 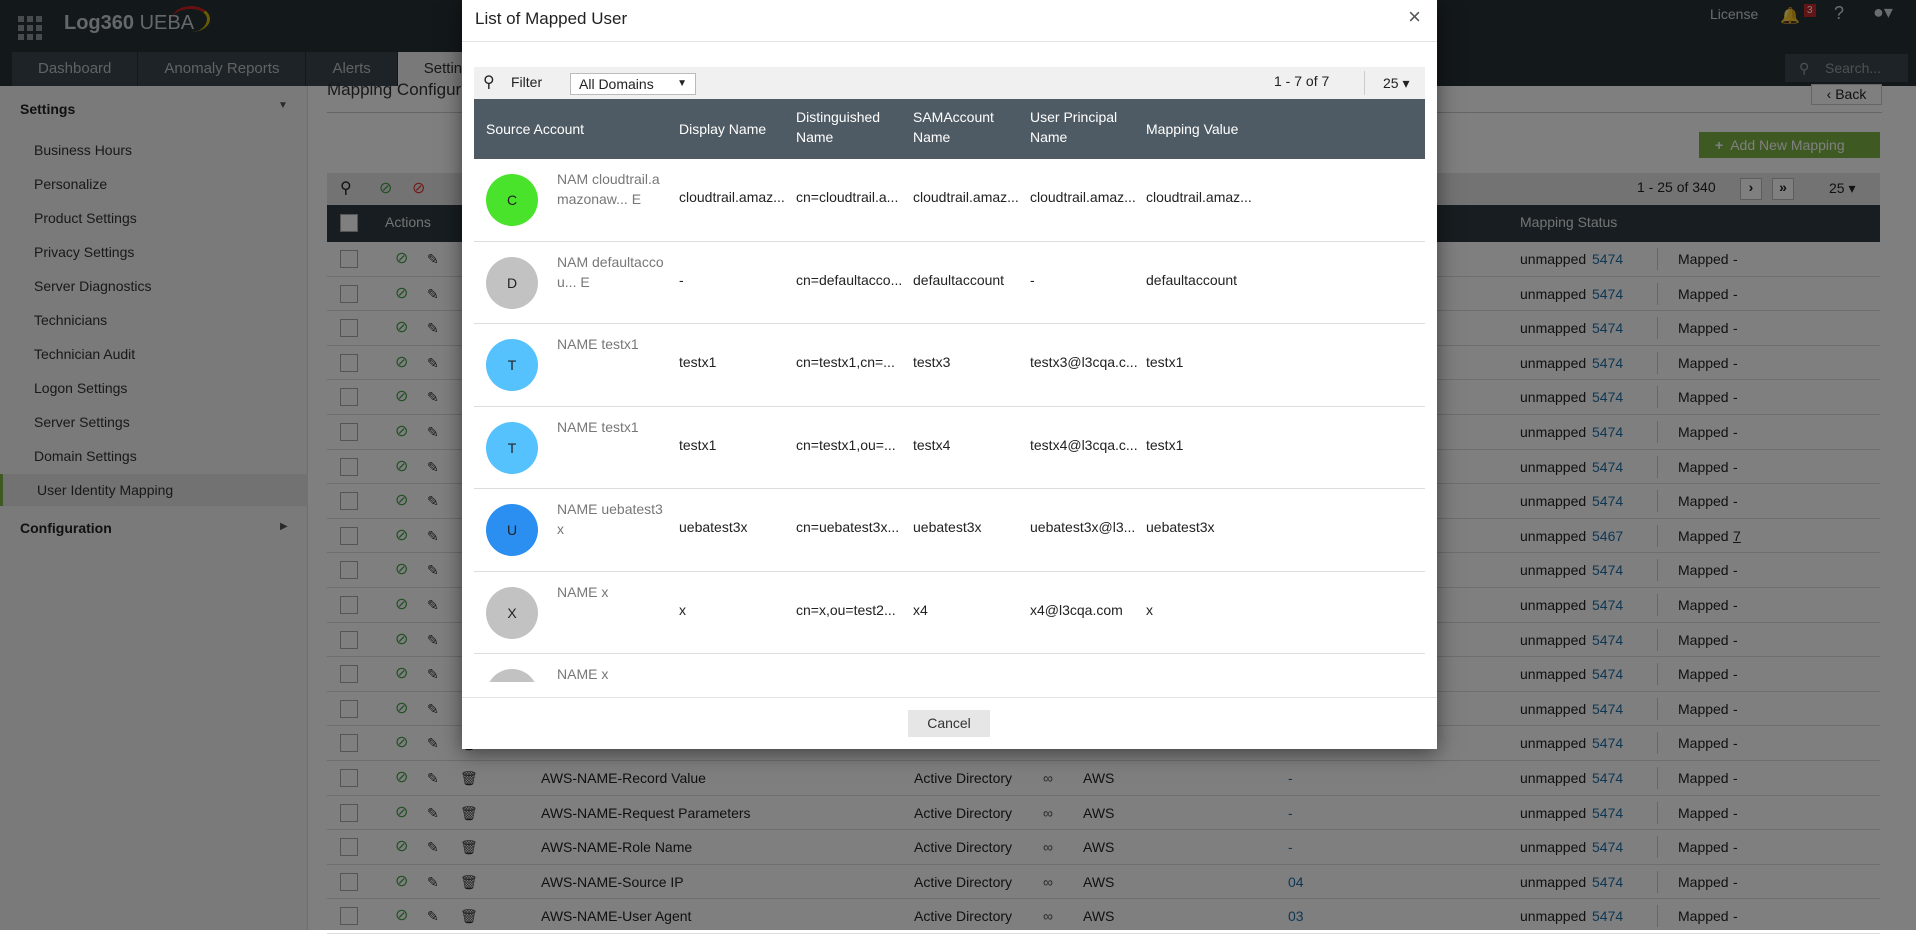 What do you see at coordinates (489, 82) in the screenshot?
I see `search-filter-icon: ⚲` at bounding box center [489, 82].